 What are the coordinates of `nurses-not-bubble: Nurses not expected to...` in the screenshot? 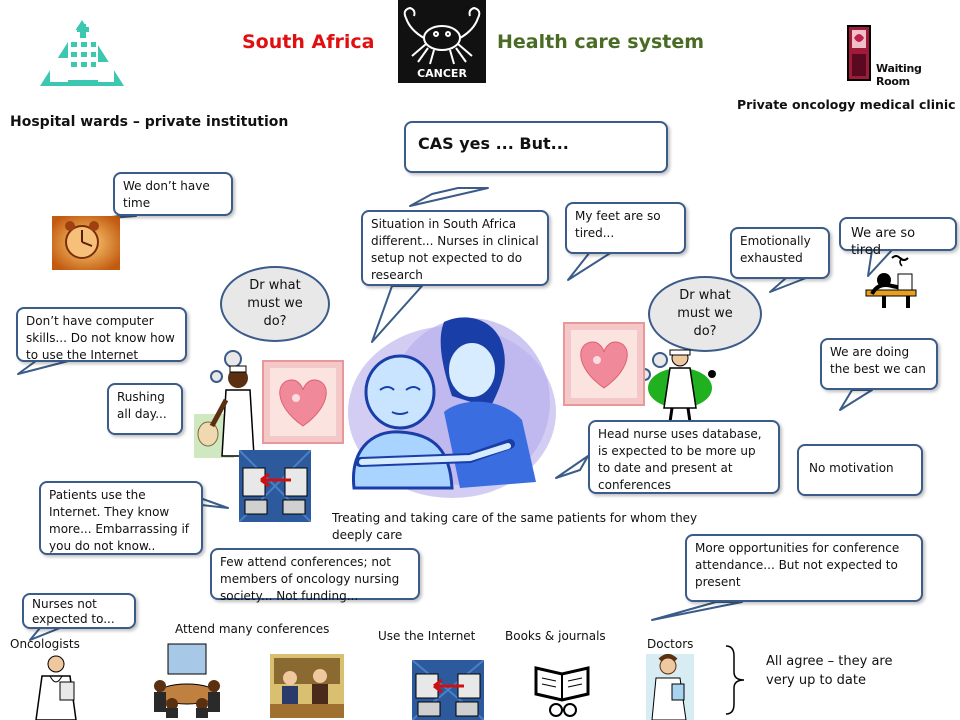 It's located at (79, 611).